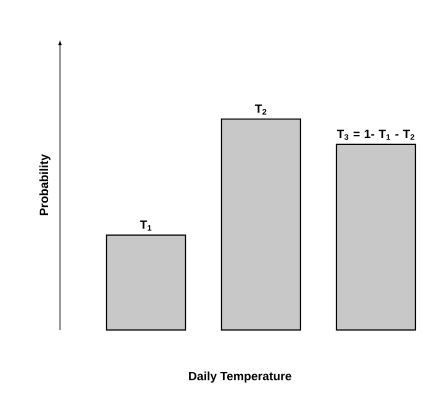  I want to click on annotation: T$_{1}$, so click(146, 225).